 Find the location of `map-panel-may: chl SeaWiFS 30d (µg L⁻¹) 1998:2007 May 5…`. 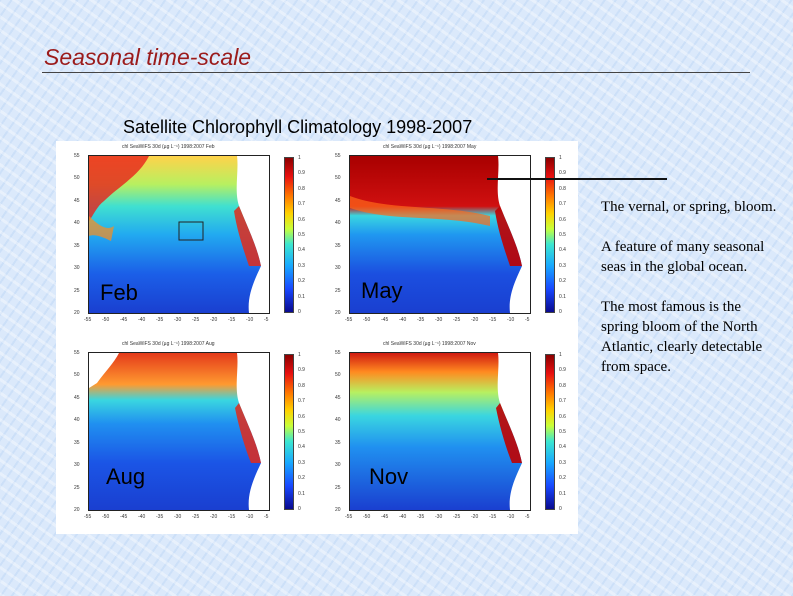

map-panel-may: chl SeaWiFS 30d (µg L⁻¹) 1998:2007 May 5… is located at coordinates (447, 236).